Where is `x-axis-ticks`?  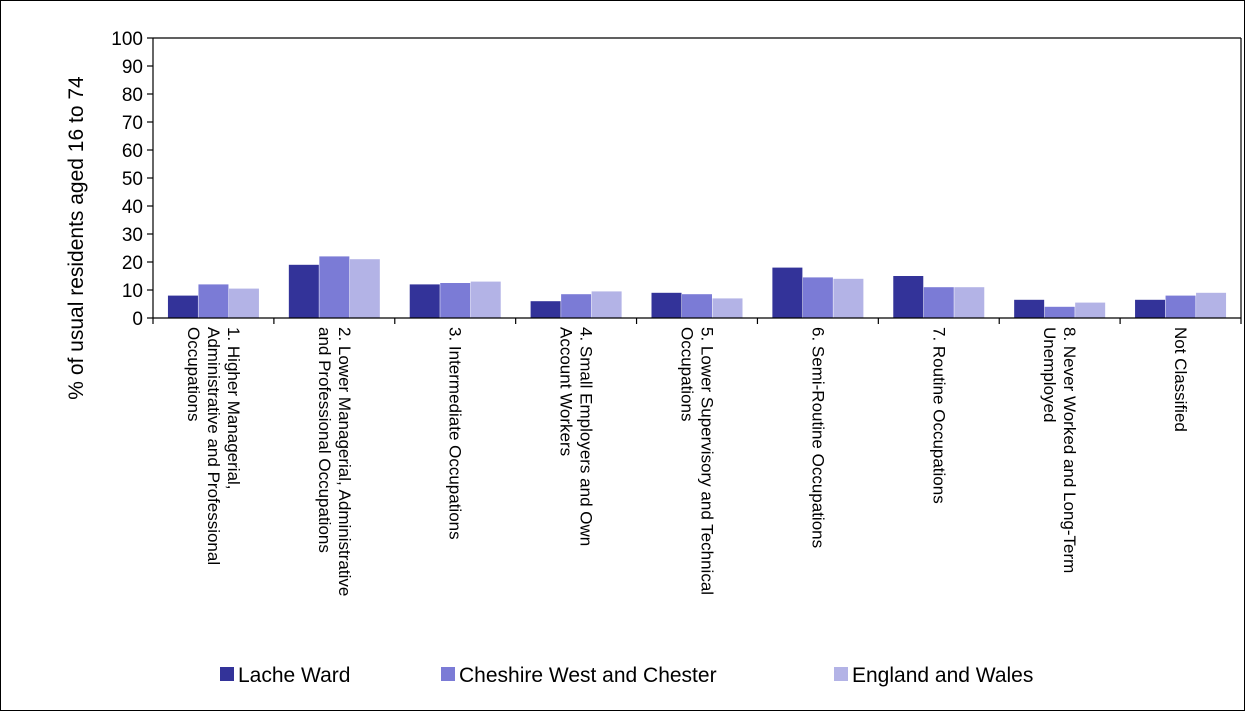
x-axis-ticks is located at coordinates (697, 321).